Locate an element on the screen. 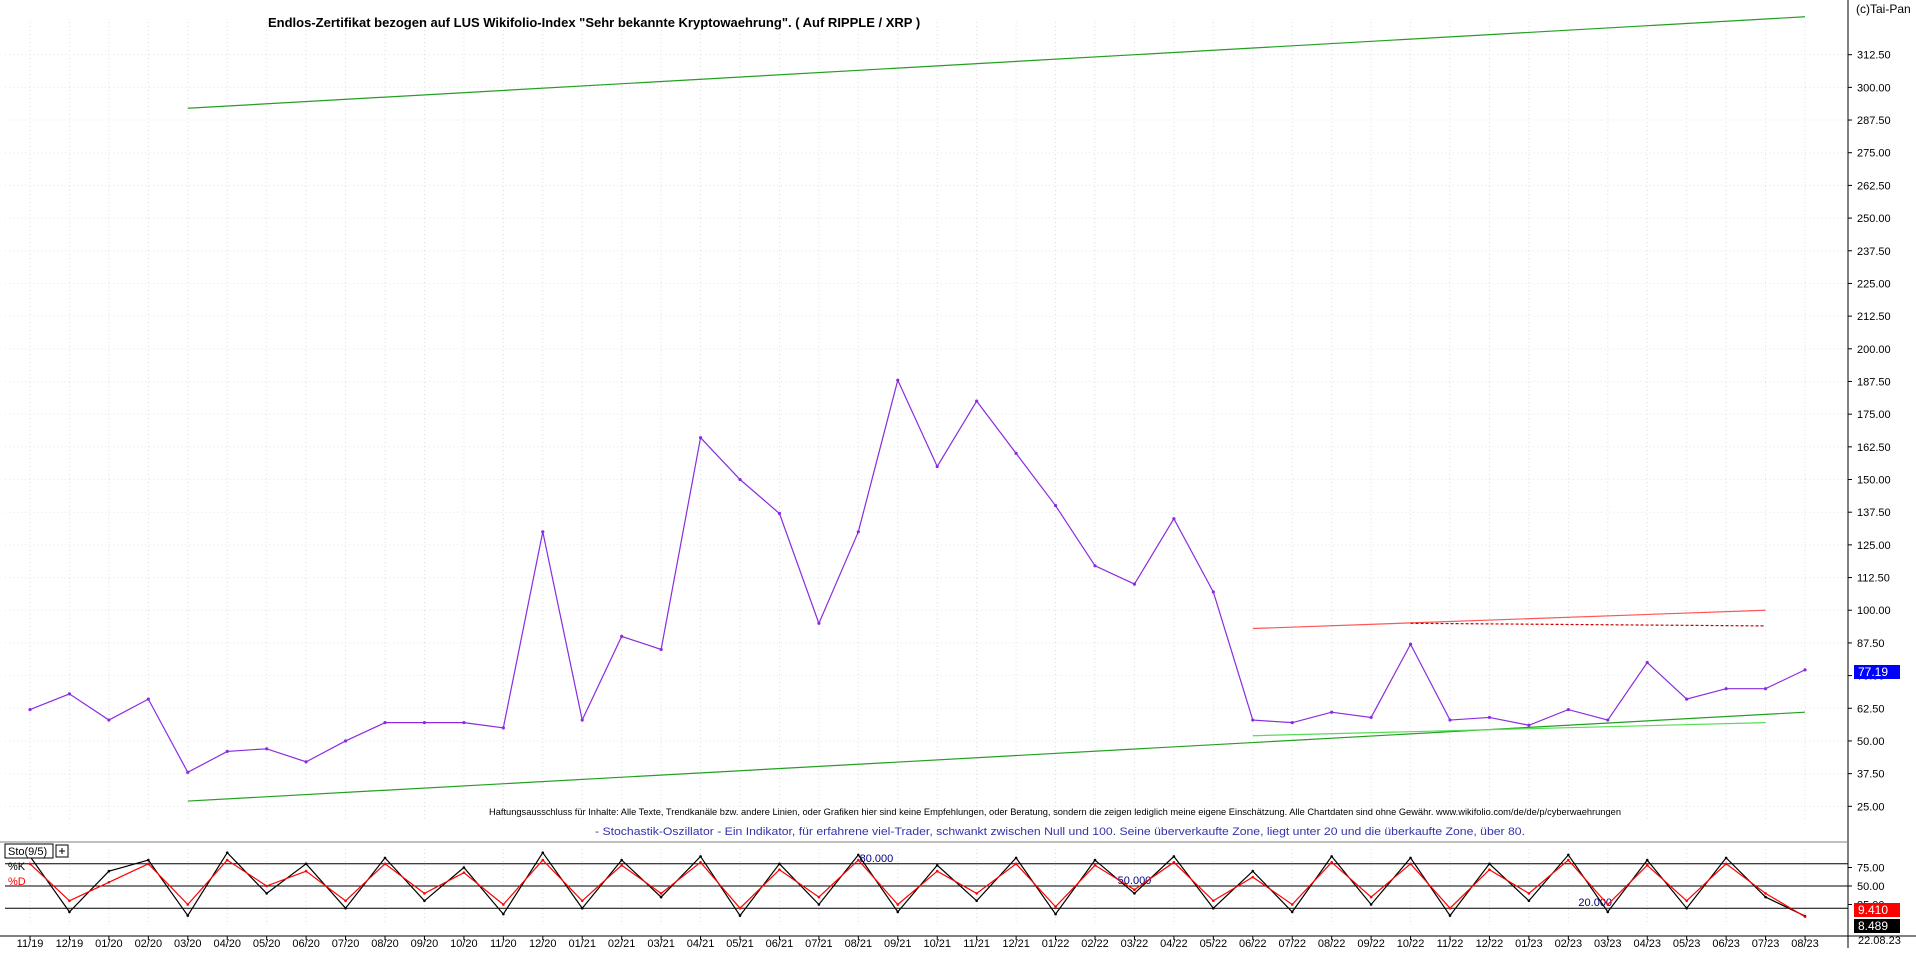 The image size is (1916, 953). x-tick-label: 07/20 is located at coordinates (346, 943).